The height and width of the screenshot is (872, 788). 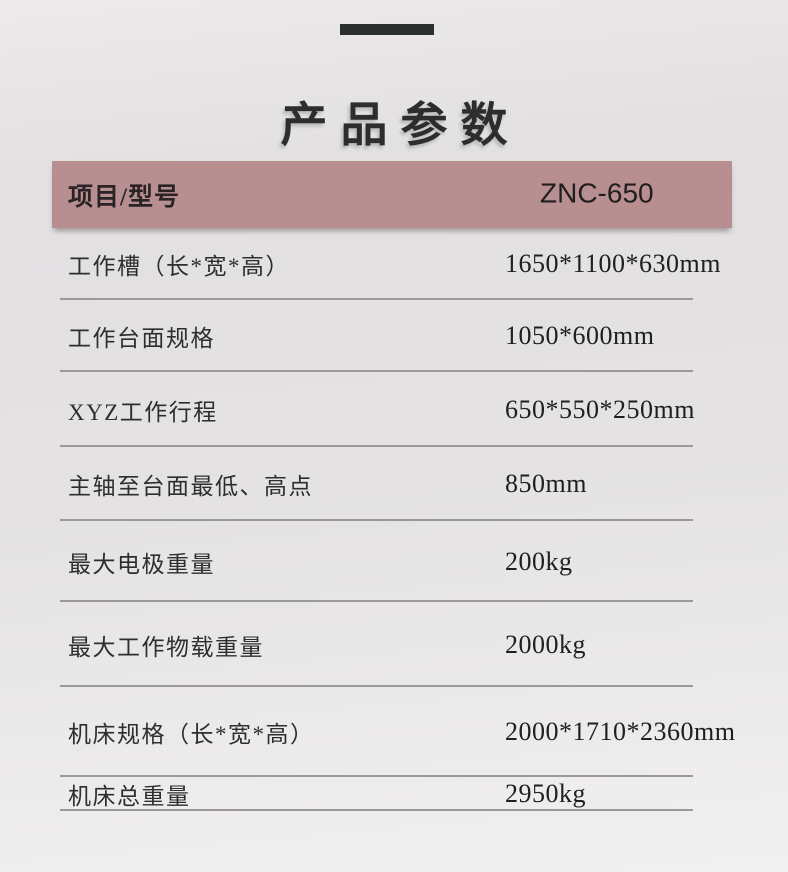 What do you see at coordinates (539, 561) in the screenshot?
I see `row-value: 200kg` at bounding box center [539, 561].